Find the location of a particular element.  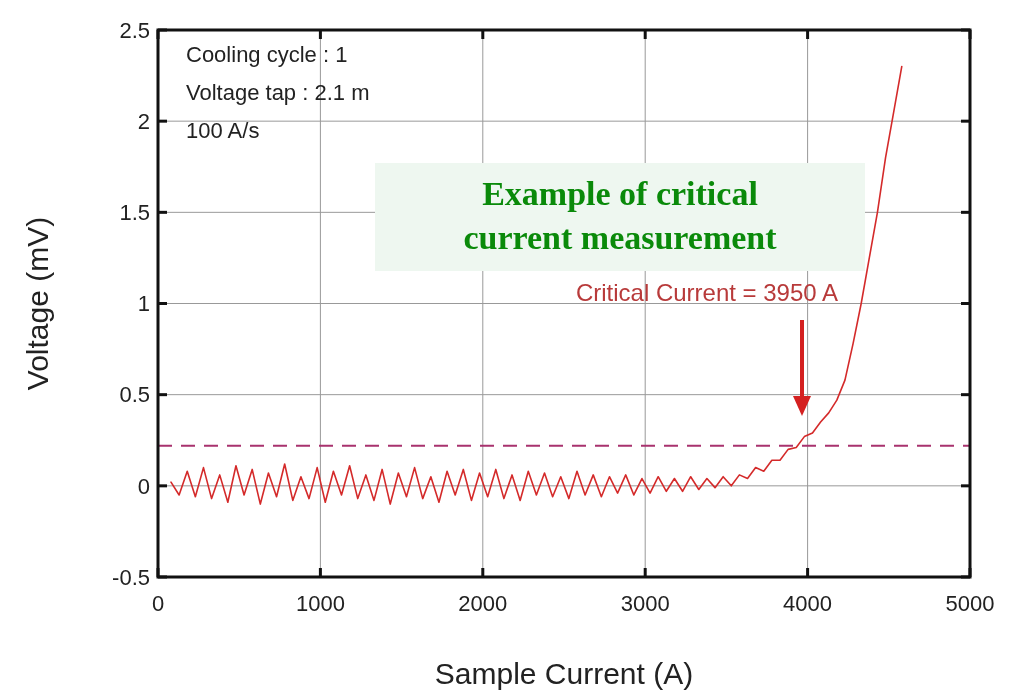

annotation: Example of critical current measurement is located at coordinates (620, 215).